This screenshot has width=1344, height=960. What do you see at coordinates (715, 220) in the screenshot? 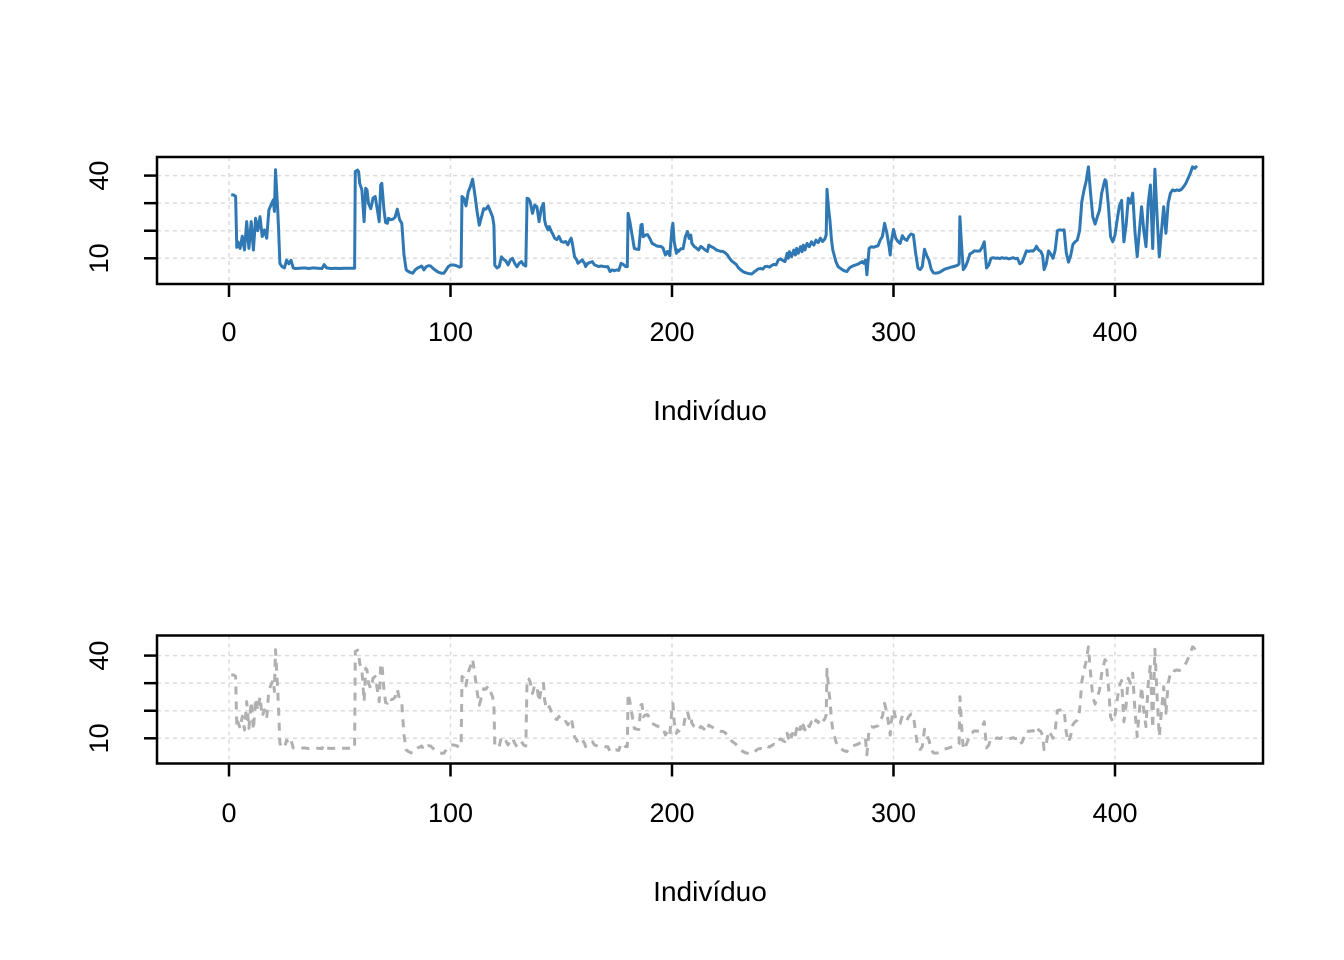
I see `data-line-solid` at bounding box center [715, 220].